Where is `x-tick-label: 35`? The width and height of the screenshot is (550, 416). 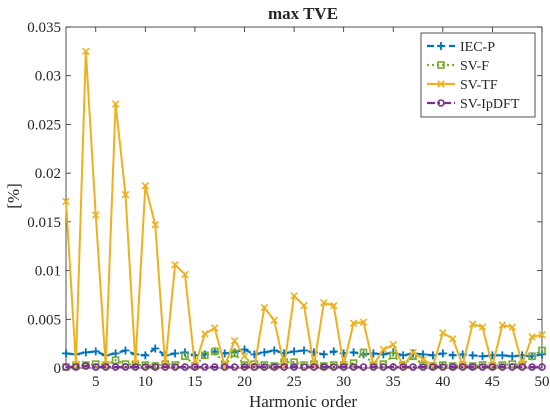
x-tick-label: 35 is located at coordinates (393, 382).